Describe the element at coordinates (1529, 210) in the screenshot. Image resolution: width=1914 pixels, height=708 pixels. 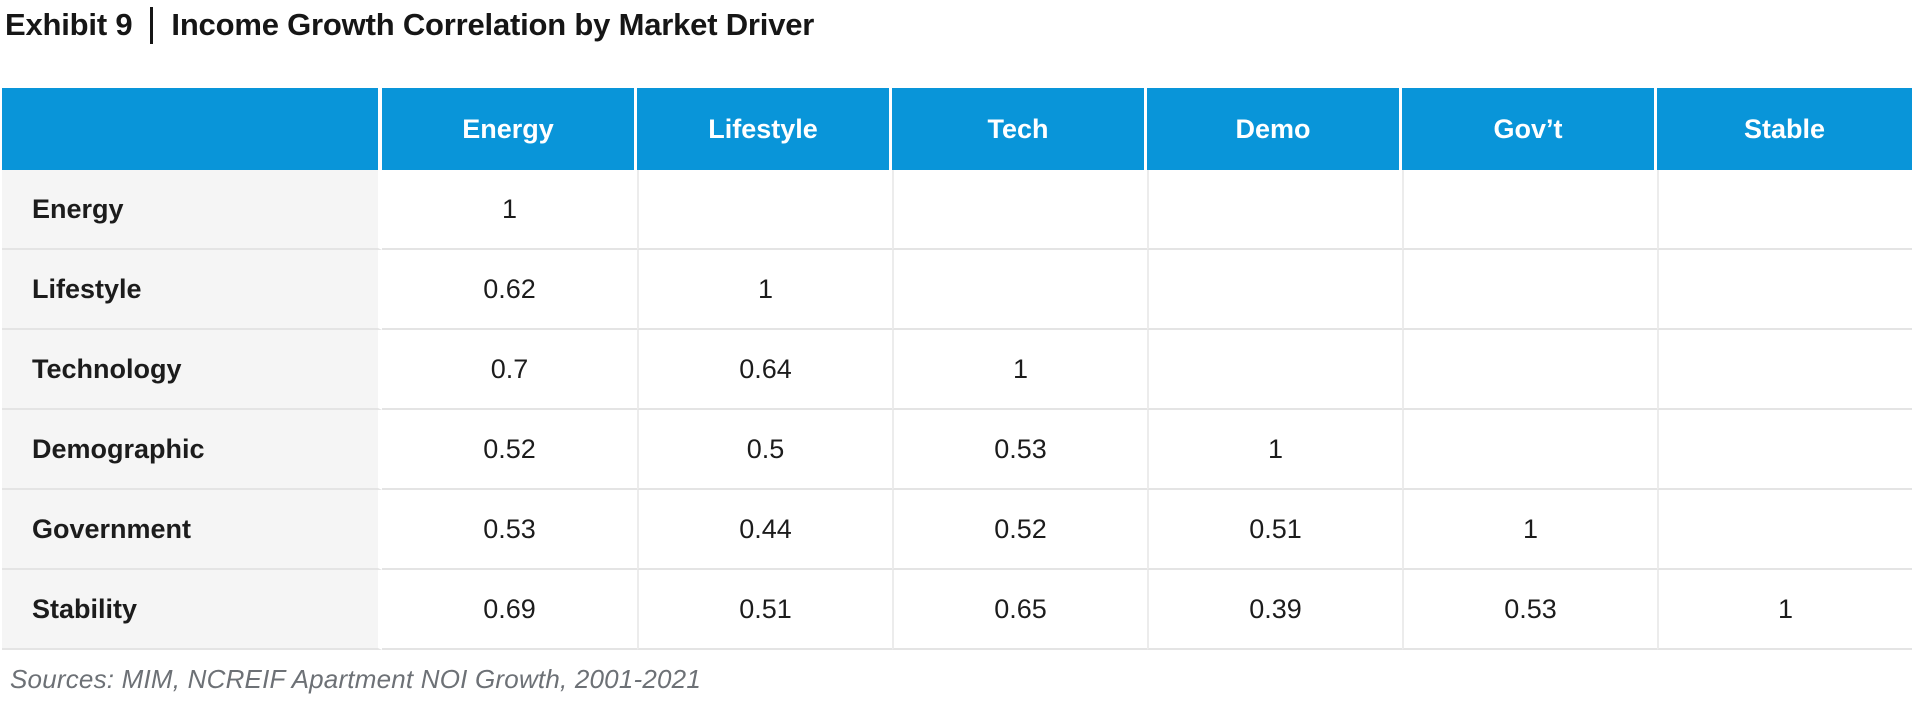
I see `cell-energy-gov-t` at that location.